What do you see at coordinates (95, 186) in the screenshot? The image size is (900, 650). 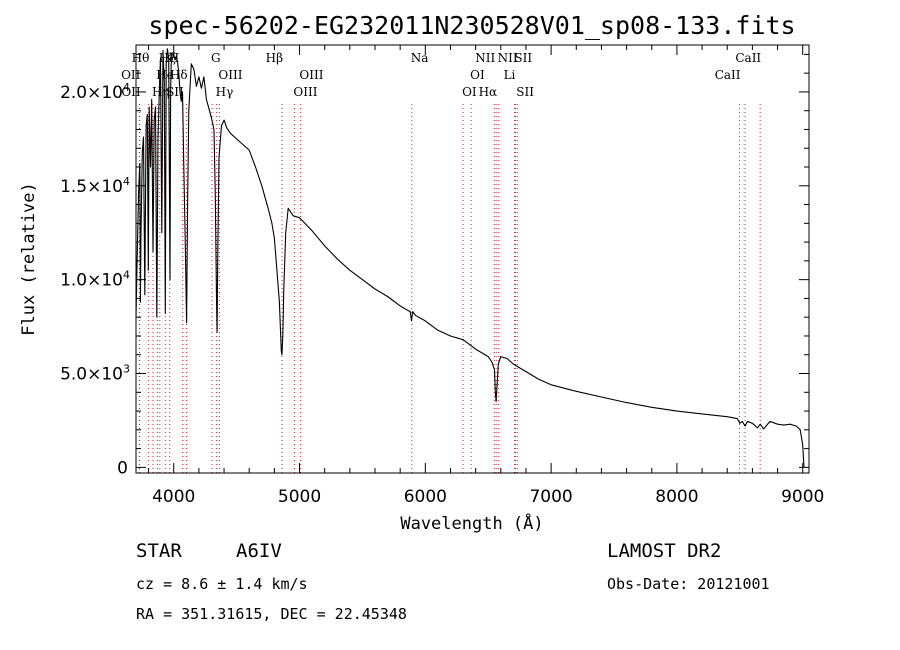 I see `y-tick-label: 1.5×10⁴` at bounding box center [95, 186].